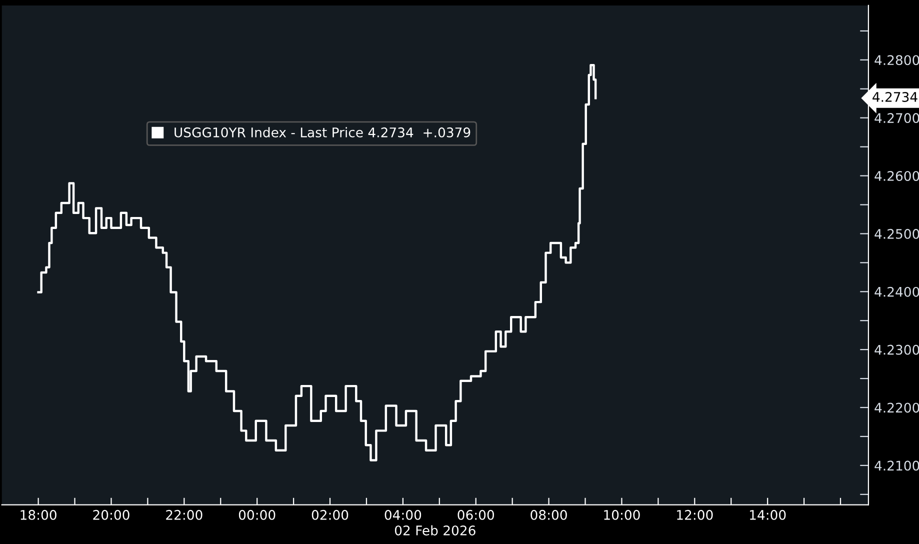 This screenshot has width=919, height=544. I want to click on x-tick-label: 00:00, so click(257, 515).